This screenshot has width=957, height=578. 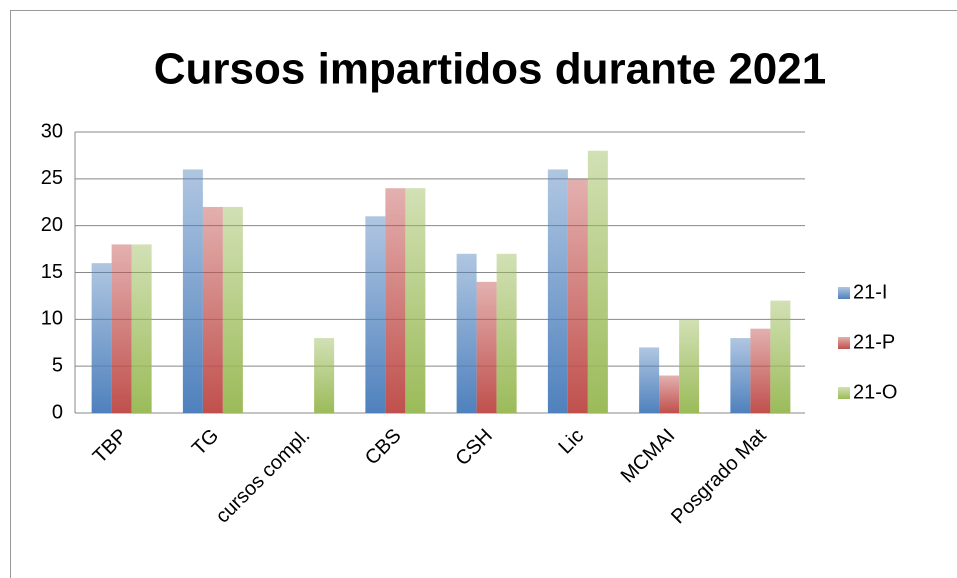 What do you see at coordinates (52, 319) in the screenshot?
I see `y-tick-label: 10` at bounding box center [52, 319].